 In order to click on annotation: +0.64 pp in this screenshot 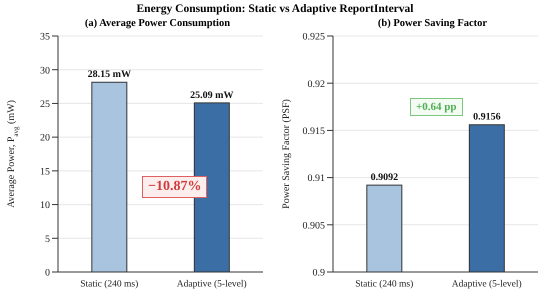, I will do `click(436, 107)`.